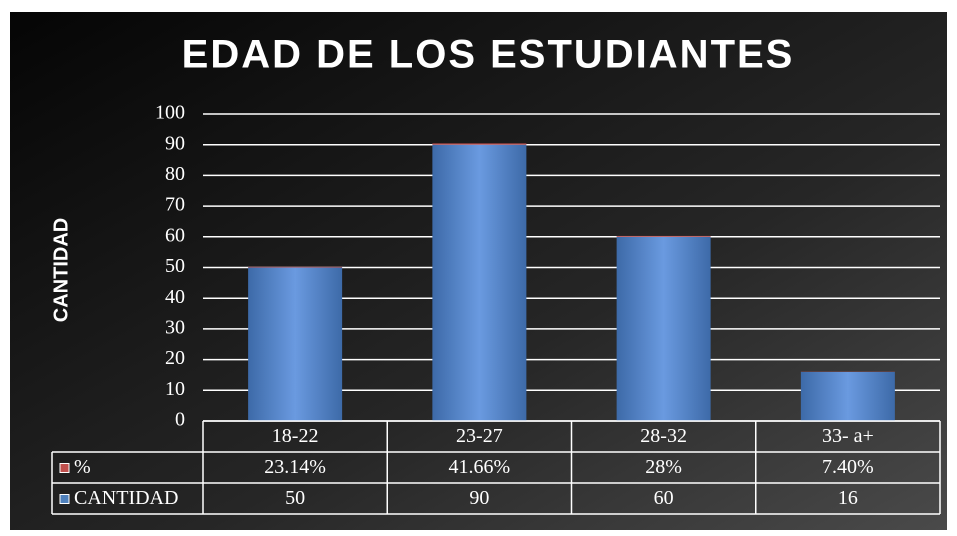  Describe the element at coordinates (175, 174) in the screenshot. I see `y-tick-label: 80` at that location.